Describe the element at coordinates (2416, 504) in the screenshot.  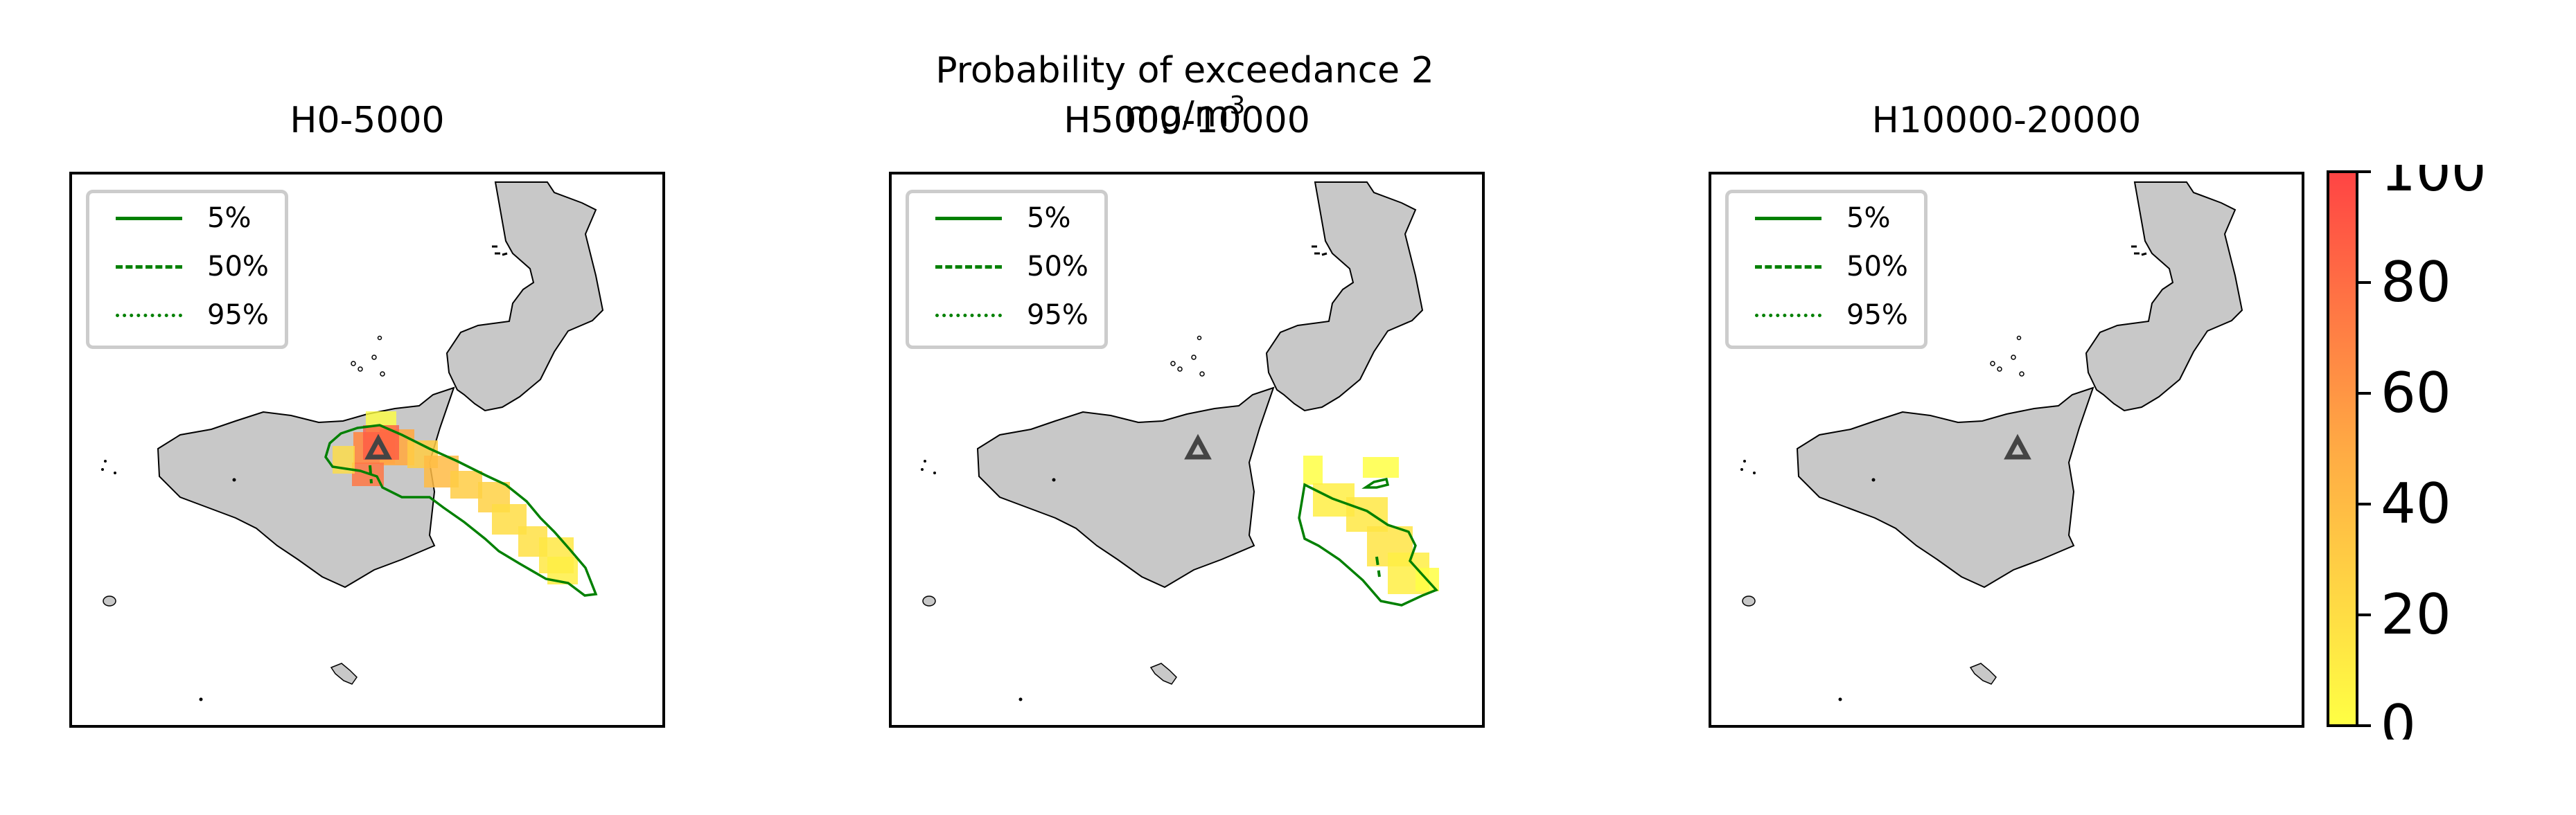
I see `colorbar-tick-label: 40` at that location.